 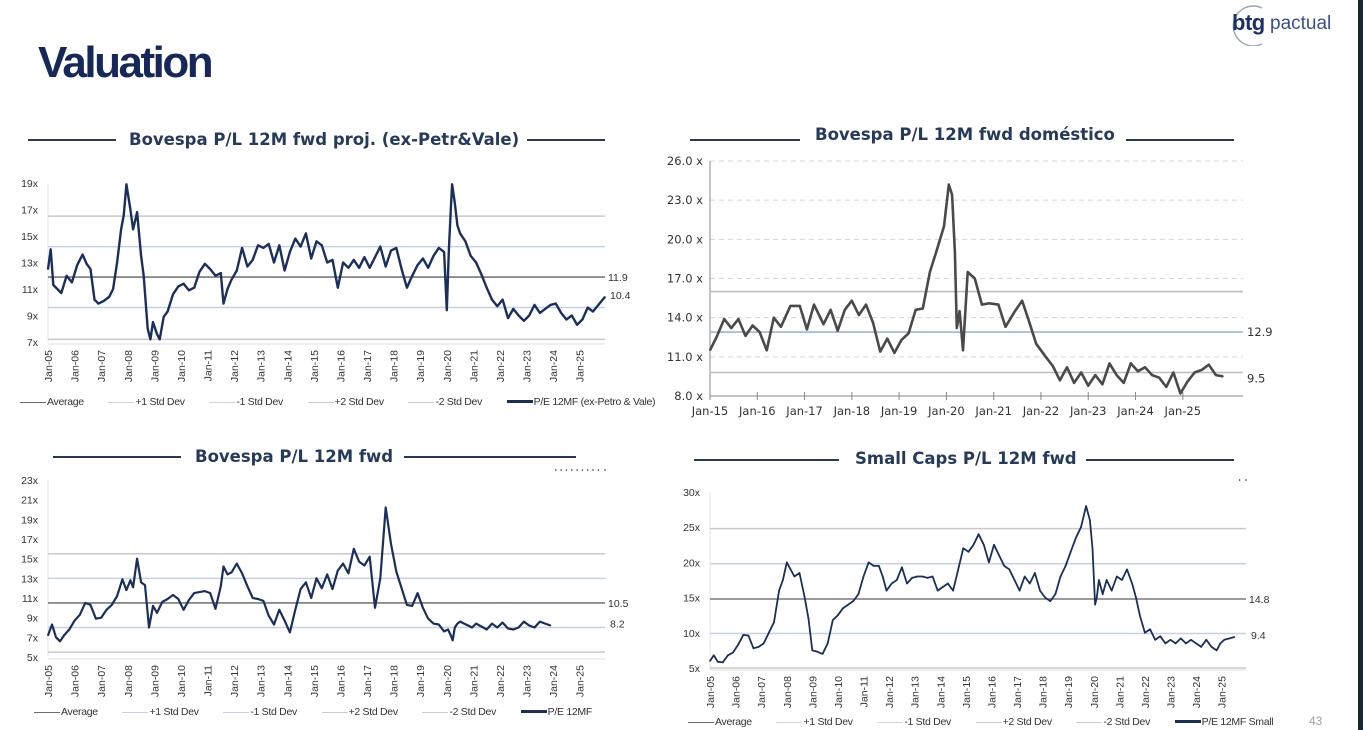 I want to click on y-tick-label: 13x, so click(x=30, y=579).